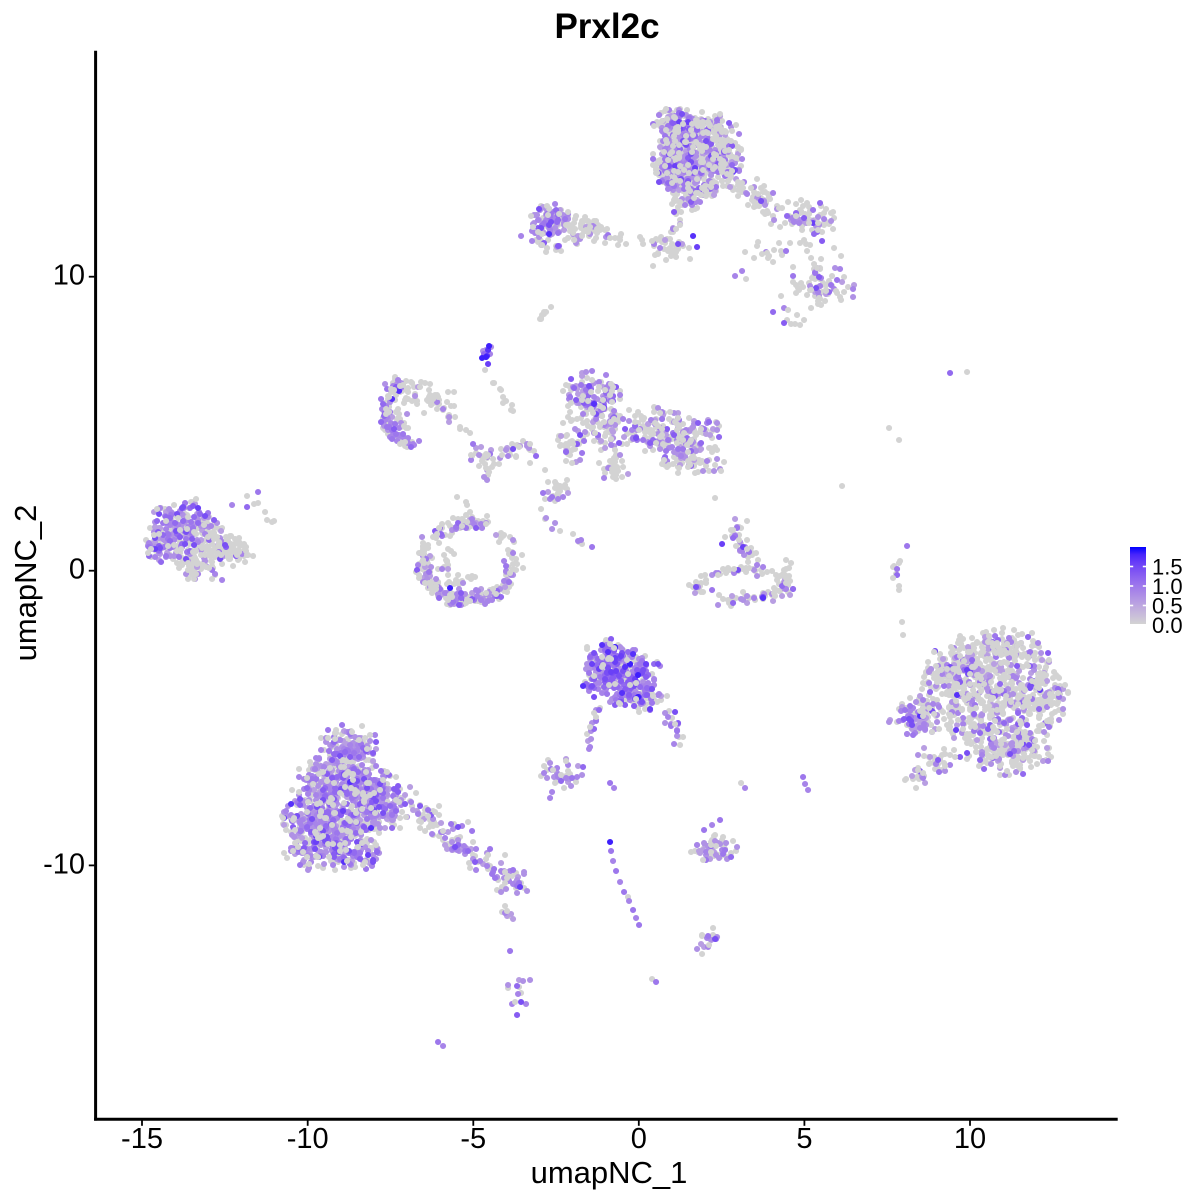 This screenshot has width=1200, height=1200. Describe the element at coordinates (1167, 567) in the screenshot. I see `svg-text: 1.5` at that location.